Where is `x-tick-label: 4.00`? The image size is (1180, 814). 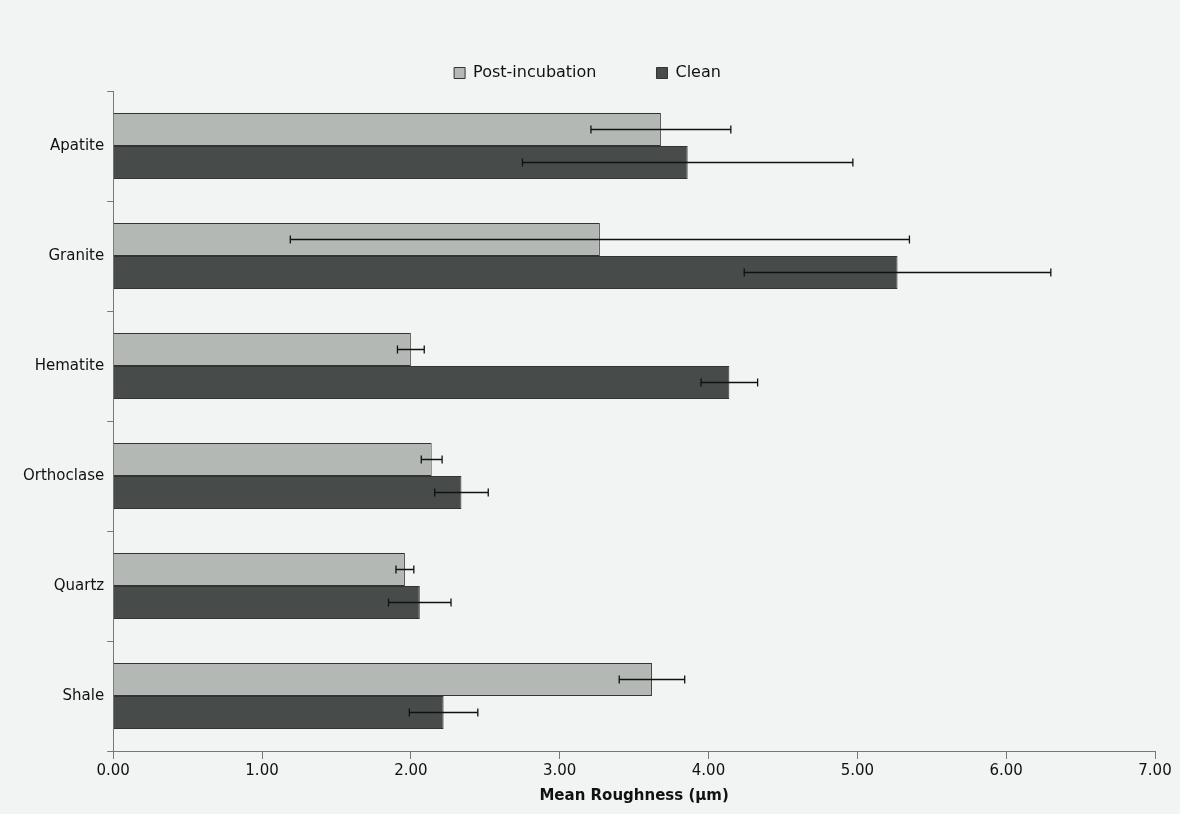 x-tick-label: 4.00 is located at coordinates (708, 769).